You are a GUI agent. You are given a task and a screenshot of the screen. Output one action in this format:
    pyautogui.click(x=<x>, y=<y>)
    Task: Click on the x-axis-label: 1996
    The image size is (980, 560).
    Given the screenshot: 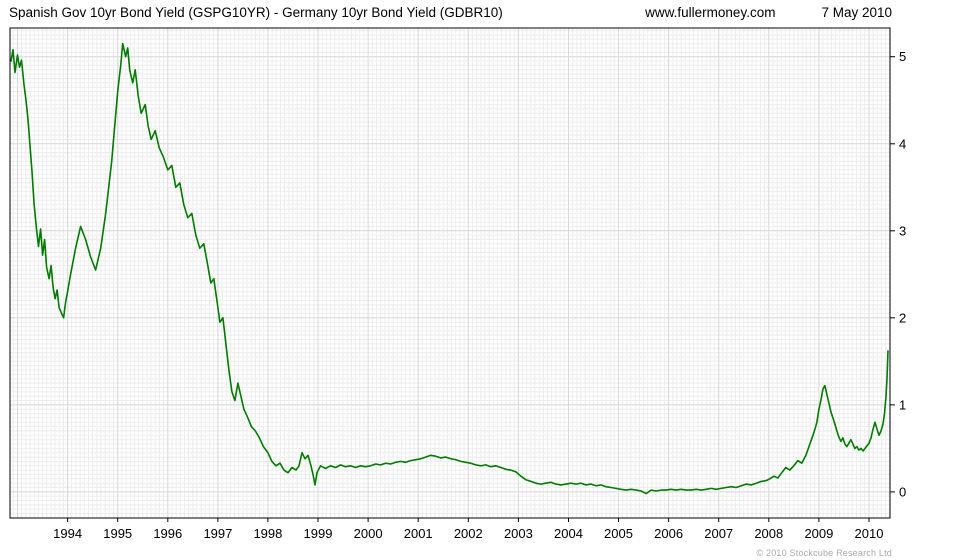 What is the action you would take?
    pyautogui.click(x=167, y=533)
    